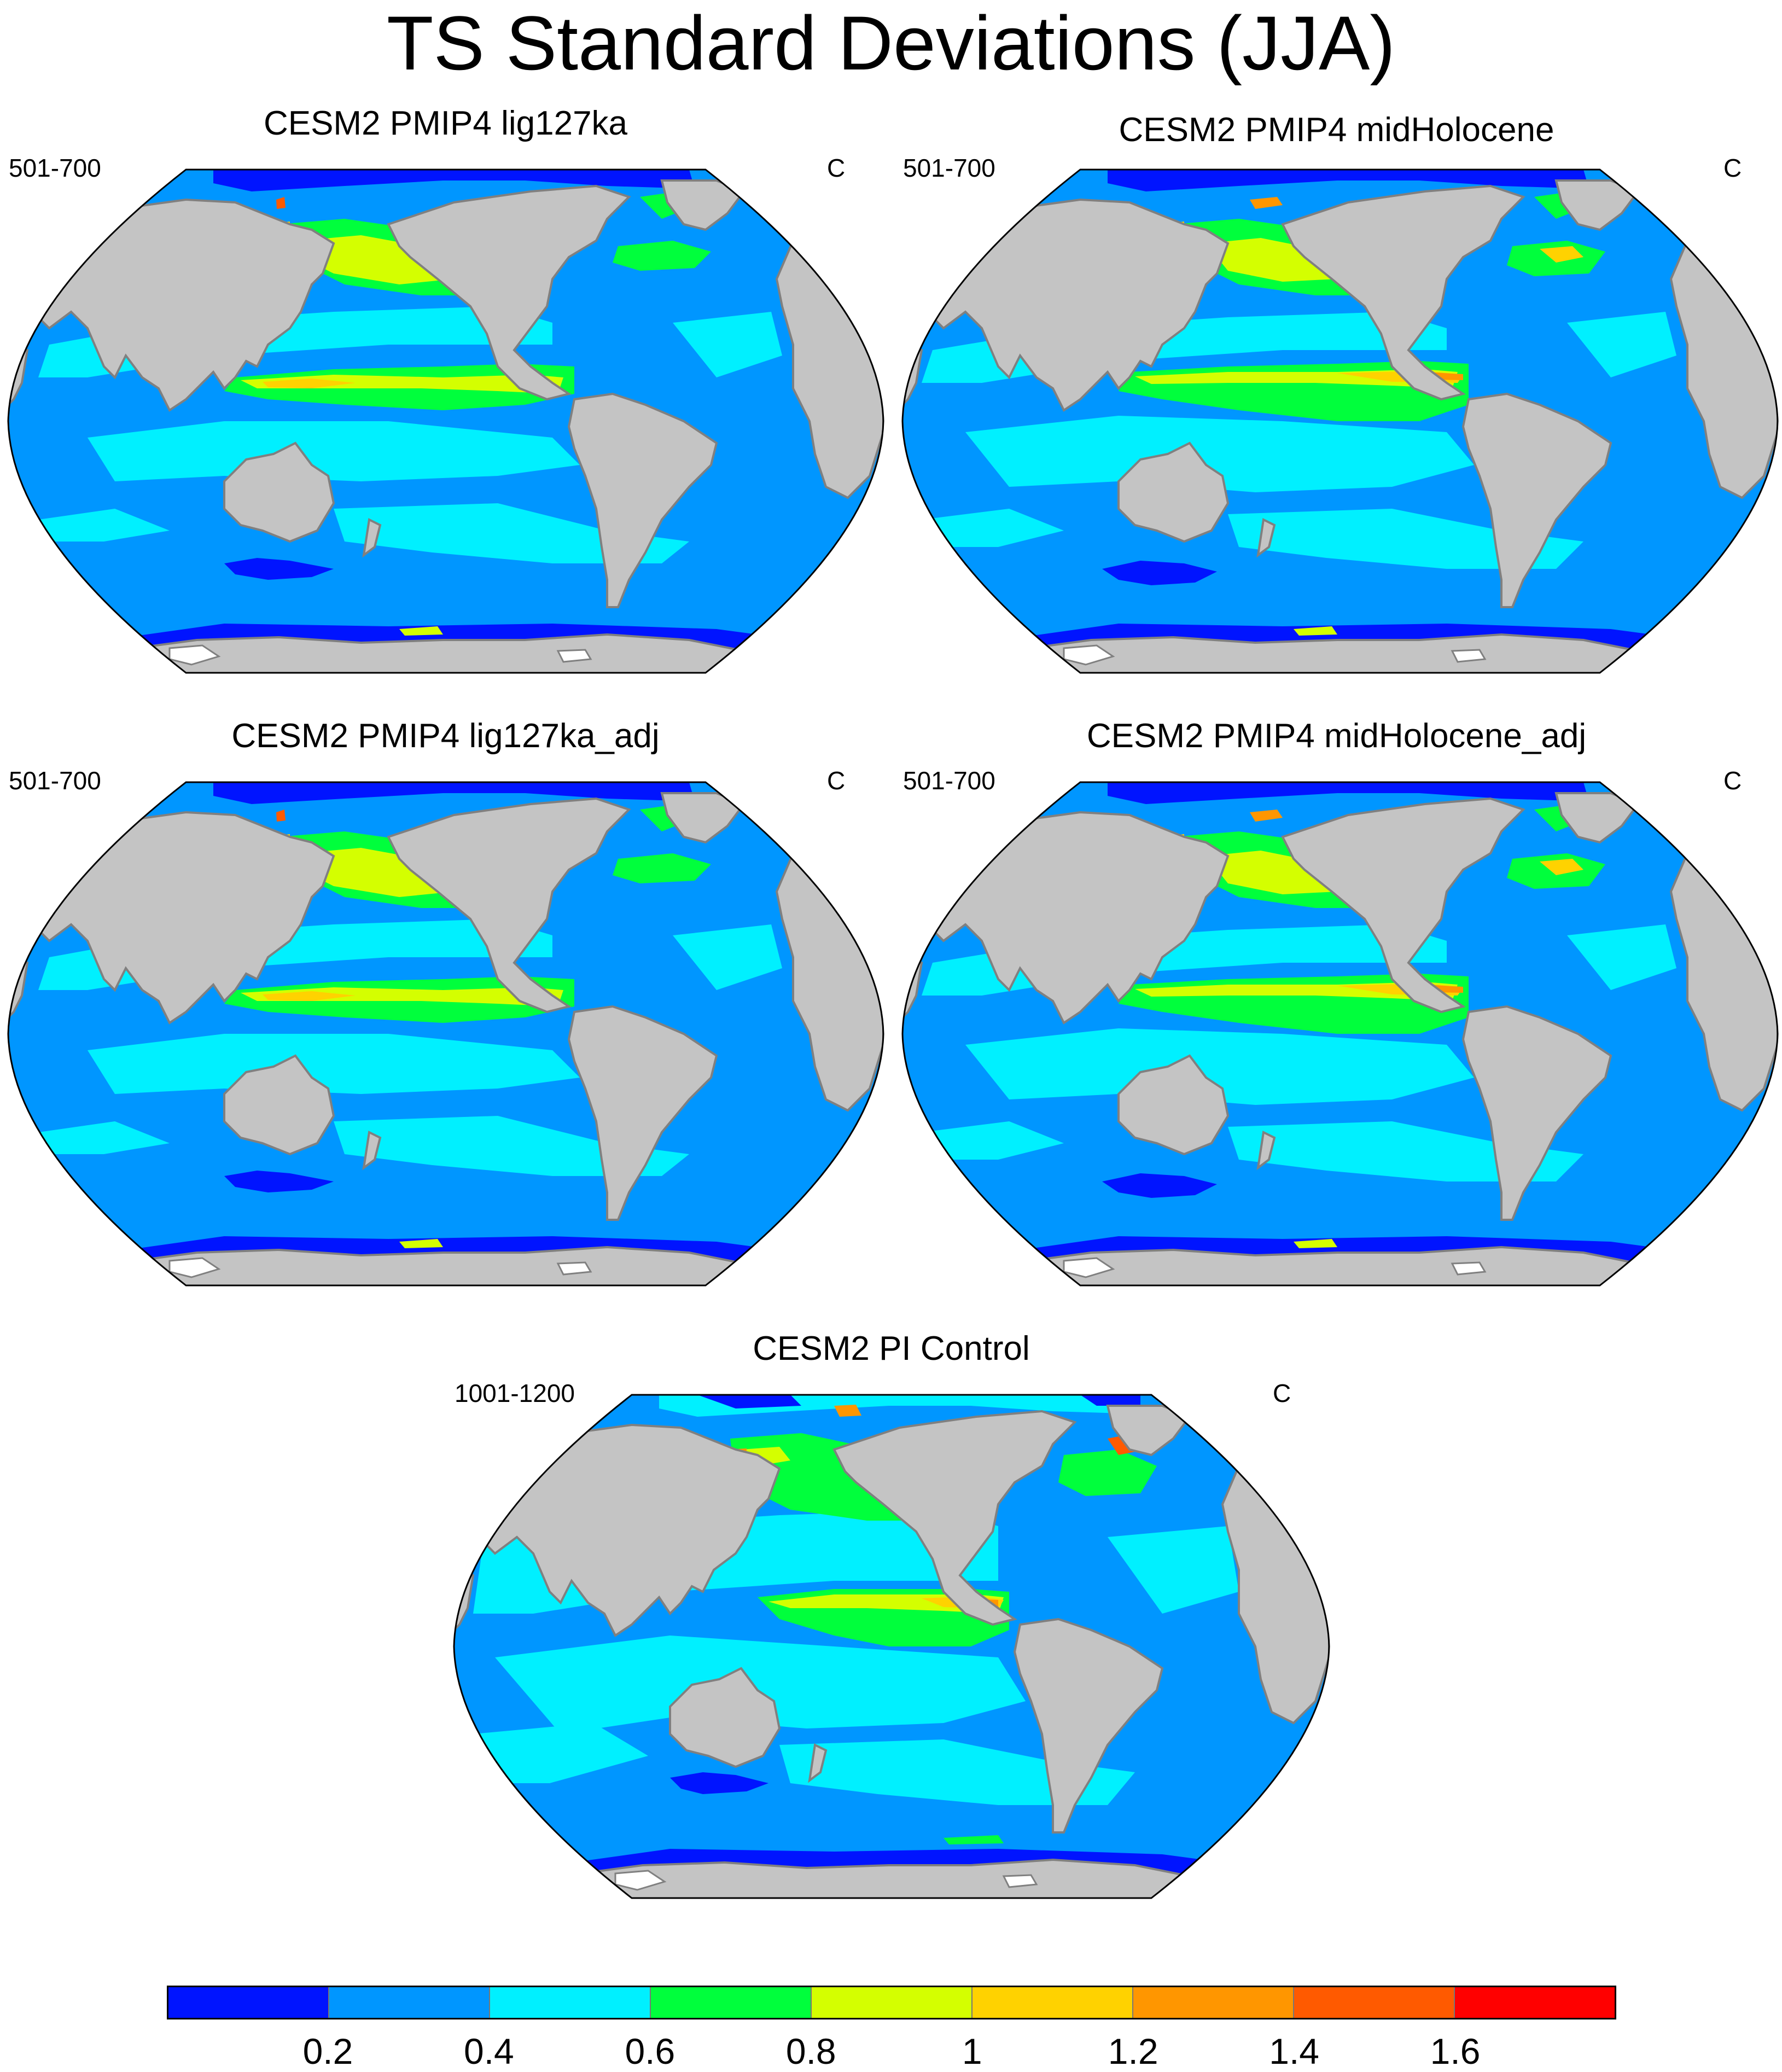 The height and width of the screenshot is (2072, 1782). Describe the element at coordinates (515, 1393) in the screenshot. I see `panel-years-label: 1001-1200` at that location.